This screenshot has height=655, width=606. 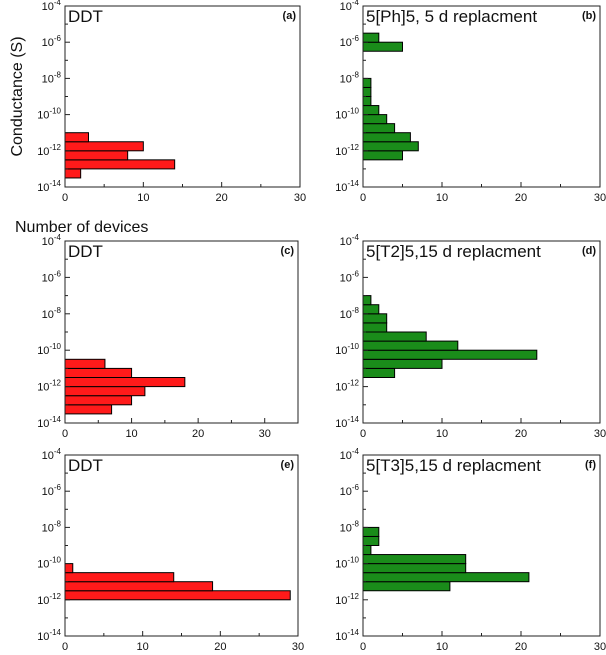 I want to click on panel-letter: (c), so click(x=288, y=251).